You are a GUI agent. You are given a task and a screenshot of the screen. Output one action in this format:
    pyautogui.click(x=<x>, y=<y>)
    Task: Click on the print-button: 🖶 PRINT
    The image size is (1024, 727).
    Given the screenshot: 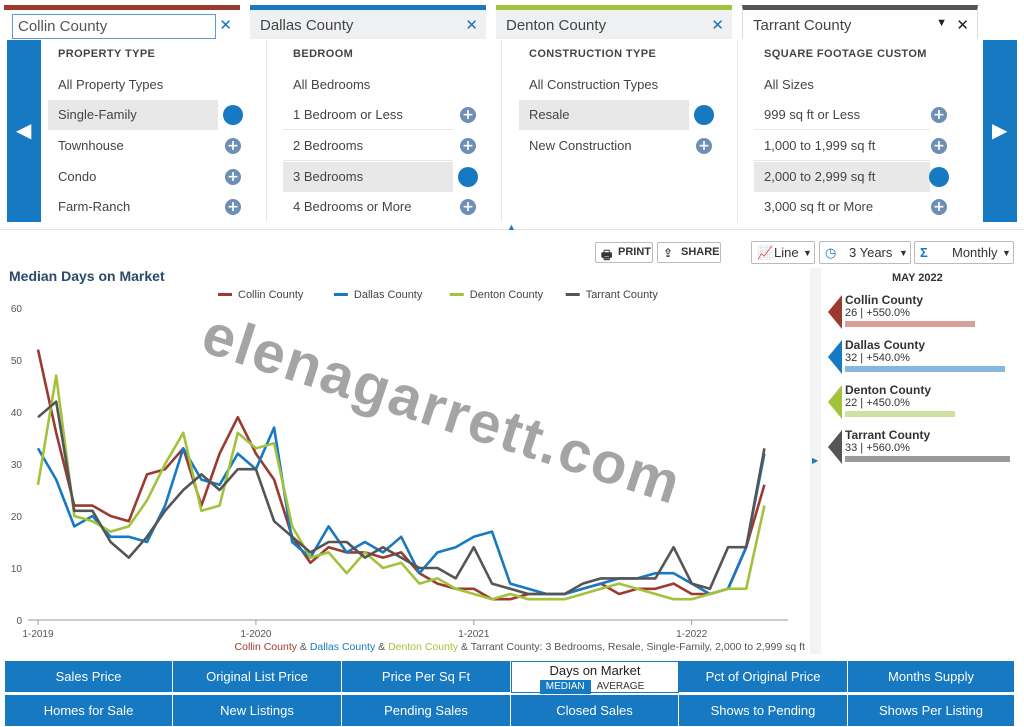 What is the action you would take?
    pyautogui.click(x=624, y=252)
    